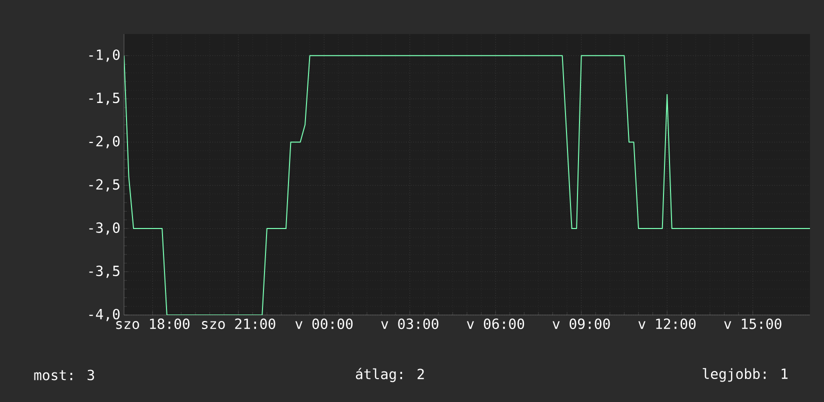  What do you see at coordinates (409, 324) in the screenshot?
I see `x-tick-label: v 03:00` at bounding box center [409, 324].